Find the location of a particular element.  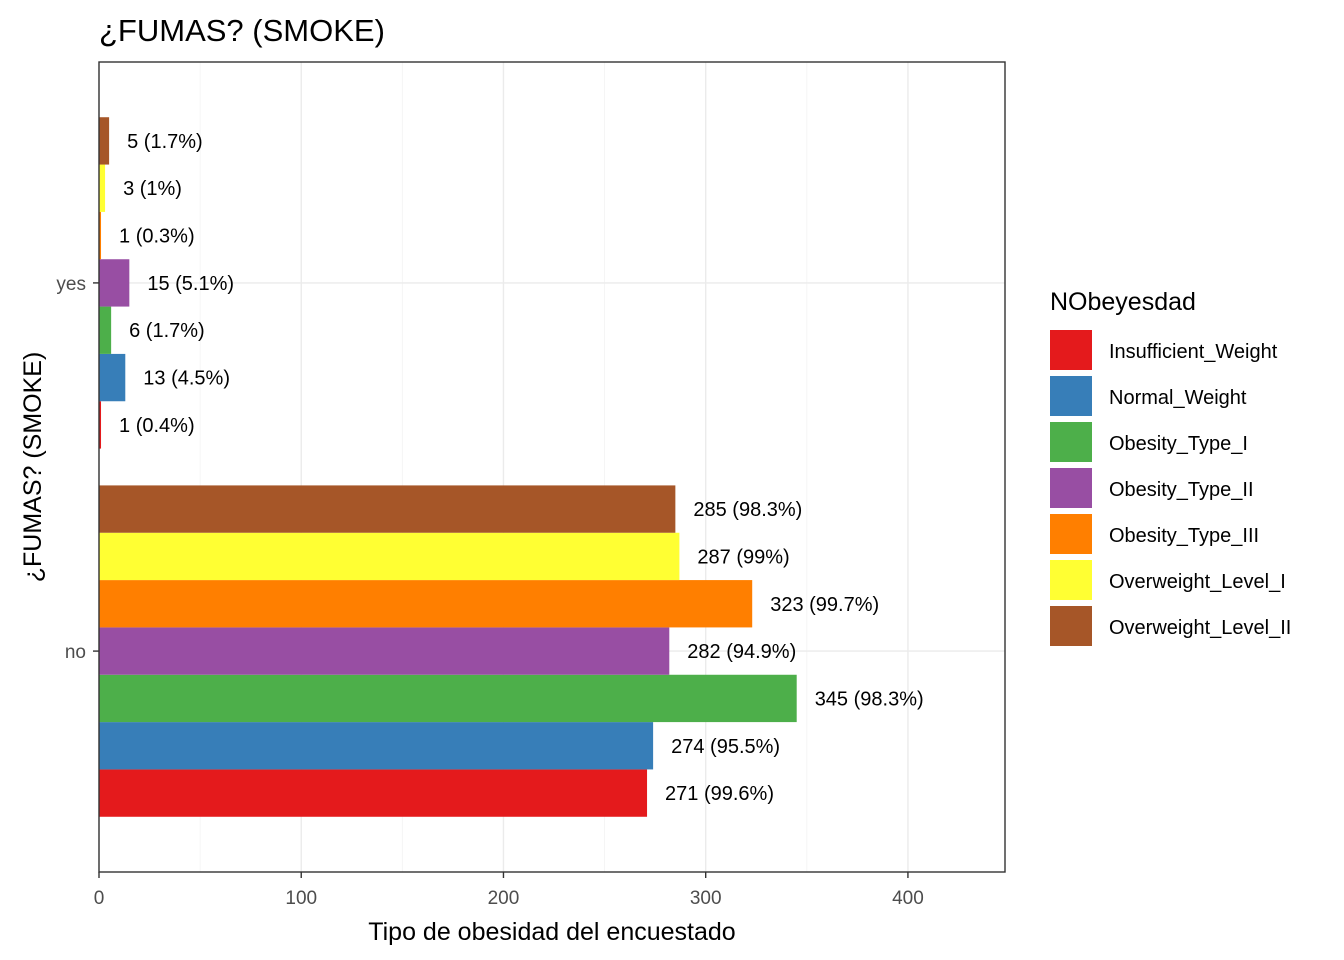

legend-key-overweight_level_i is located at coordinates (1071, 580).